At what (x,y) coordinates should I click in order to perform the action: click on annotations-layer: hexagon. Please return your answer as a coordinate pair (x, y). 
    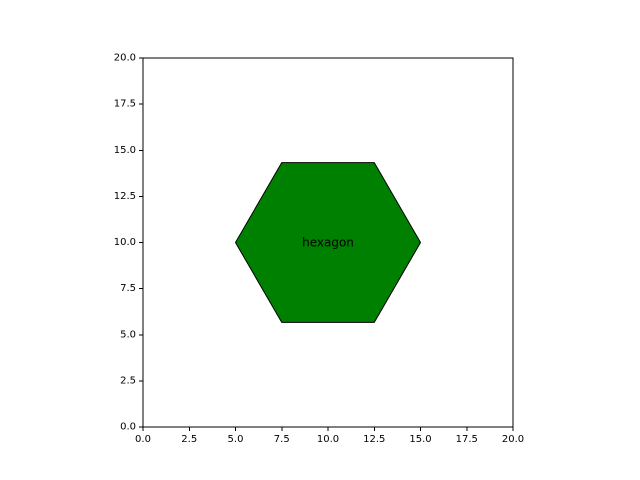
    Looking at the image, I should click on (328, 243).